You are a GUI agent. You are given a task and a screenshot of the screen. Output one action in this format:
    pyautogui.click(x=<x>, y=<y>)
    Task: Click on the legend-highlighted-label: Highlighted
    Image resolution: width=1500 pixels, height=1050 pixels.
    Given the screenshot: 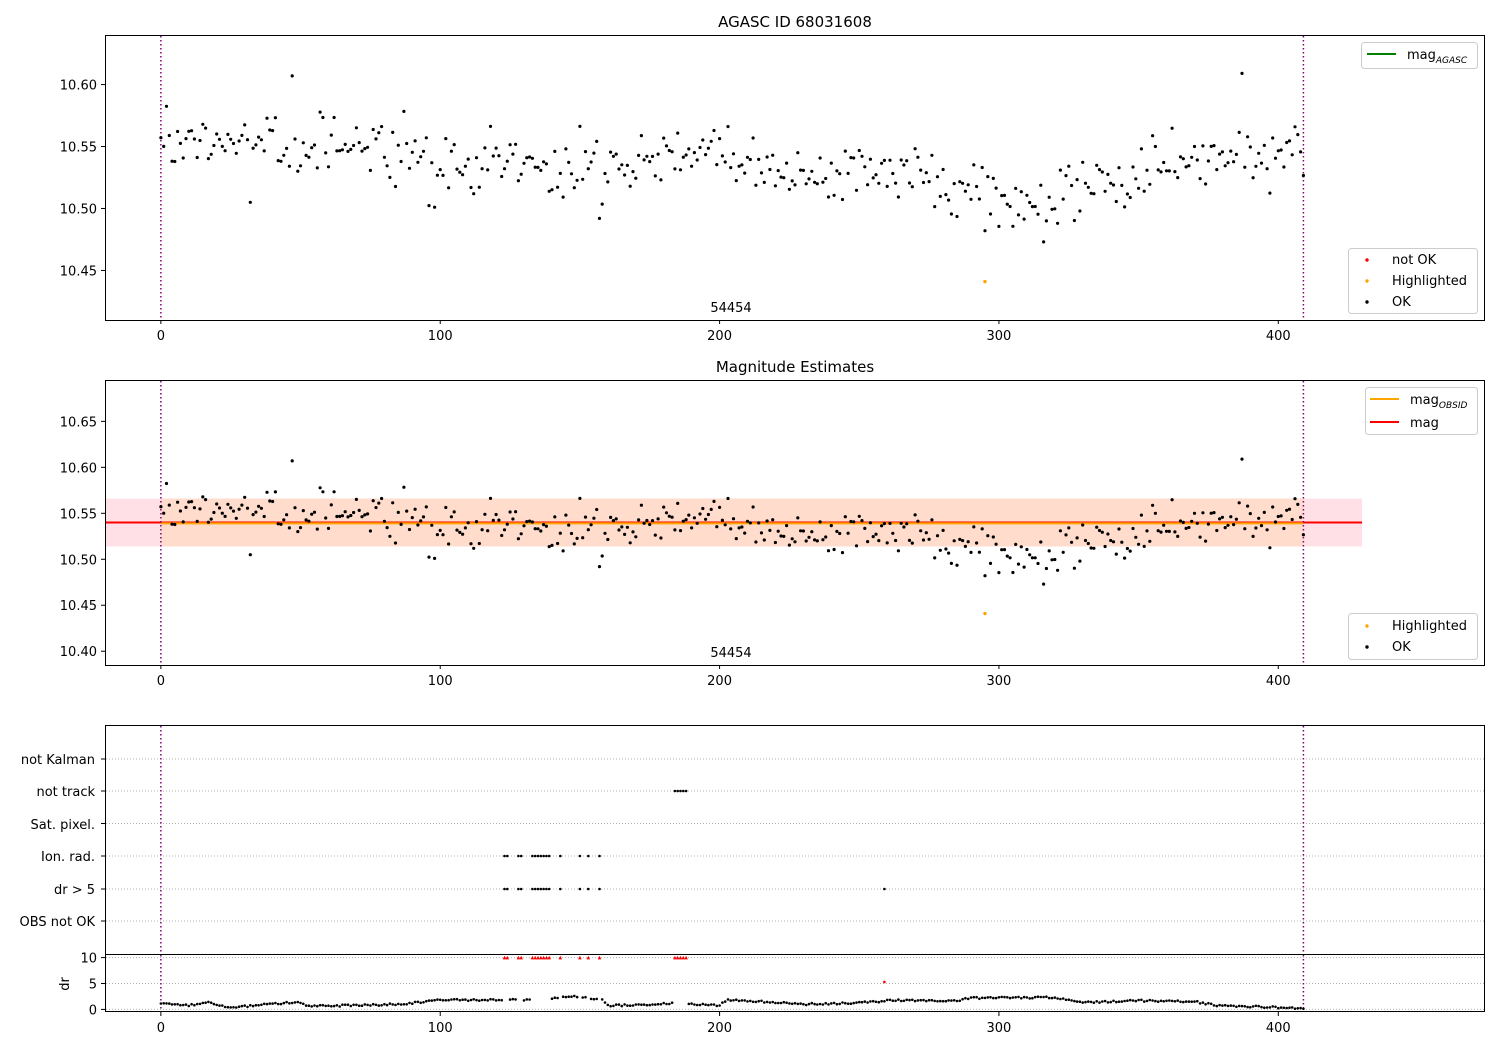 What is the action you would take?
    pyautogui.click(x=1429, y=281)
    